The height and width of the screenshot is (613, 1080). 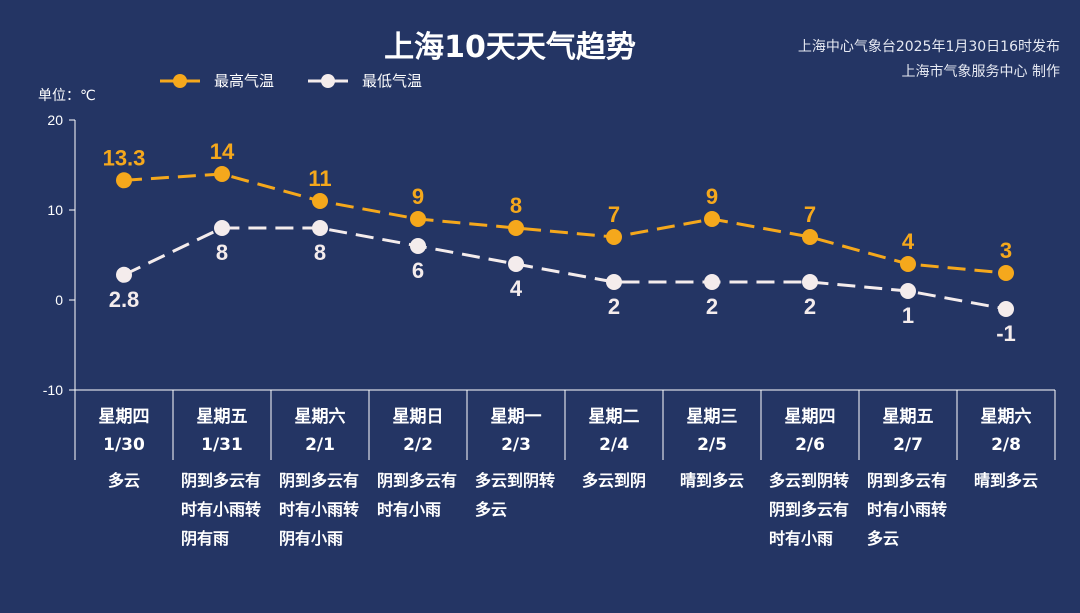 I want to click on weather-text: 多云到阴转阴到多云有时有小雨, so click(x=809, y=509).